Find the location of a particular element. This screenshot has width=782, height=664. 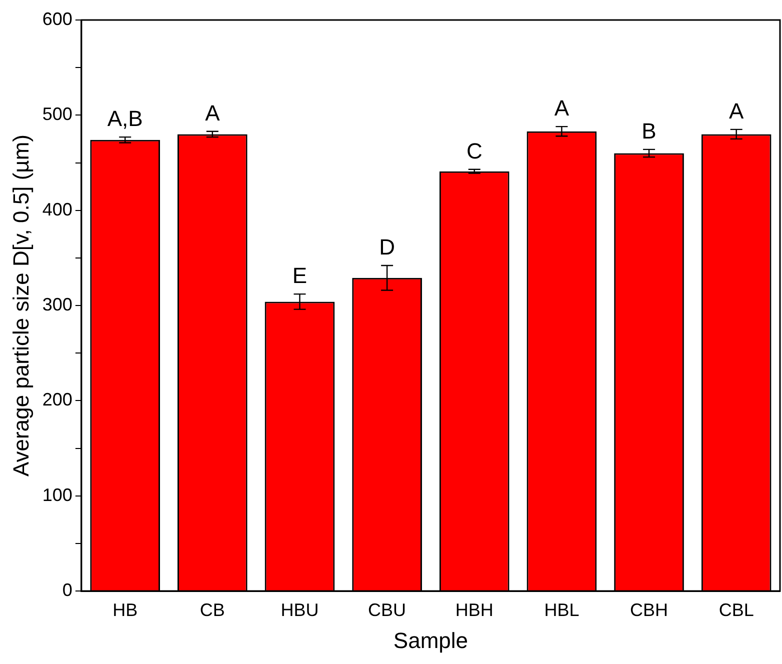

x-tick-label: HB is located at coordinates (125, 610).